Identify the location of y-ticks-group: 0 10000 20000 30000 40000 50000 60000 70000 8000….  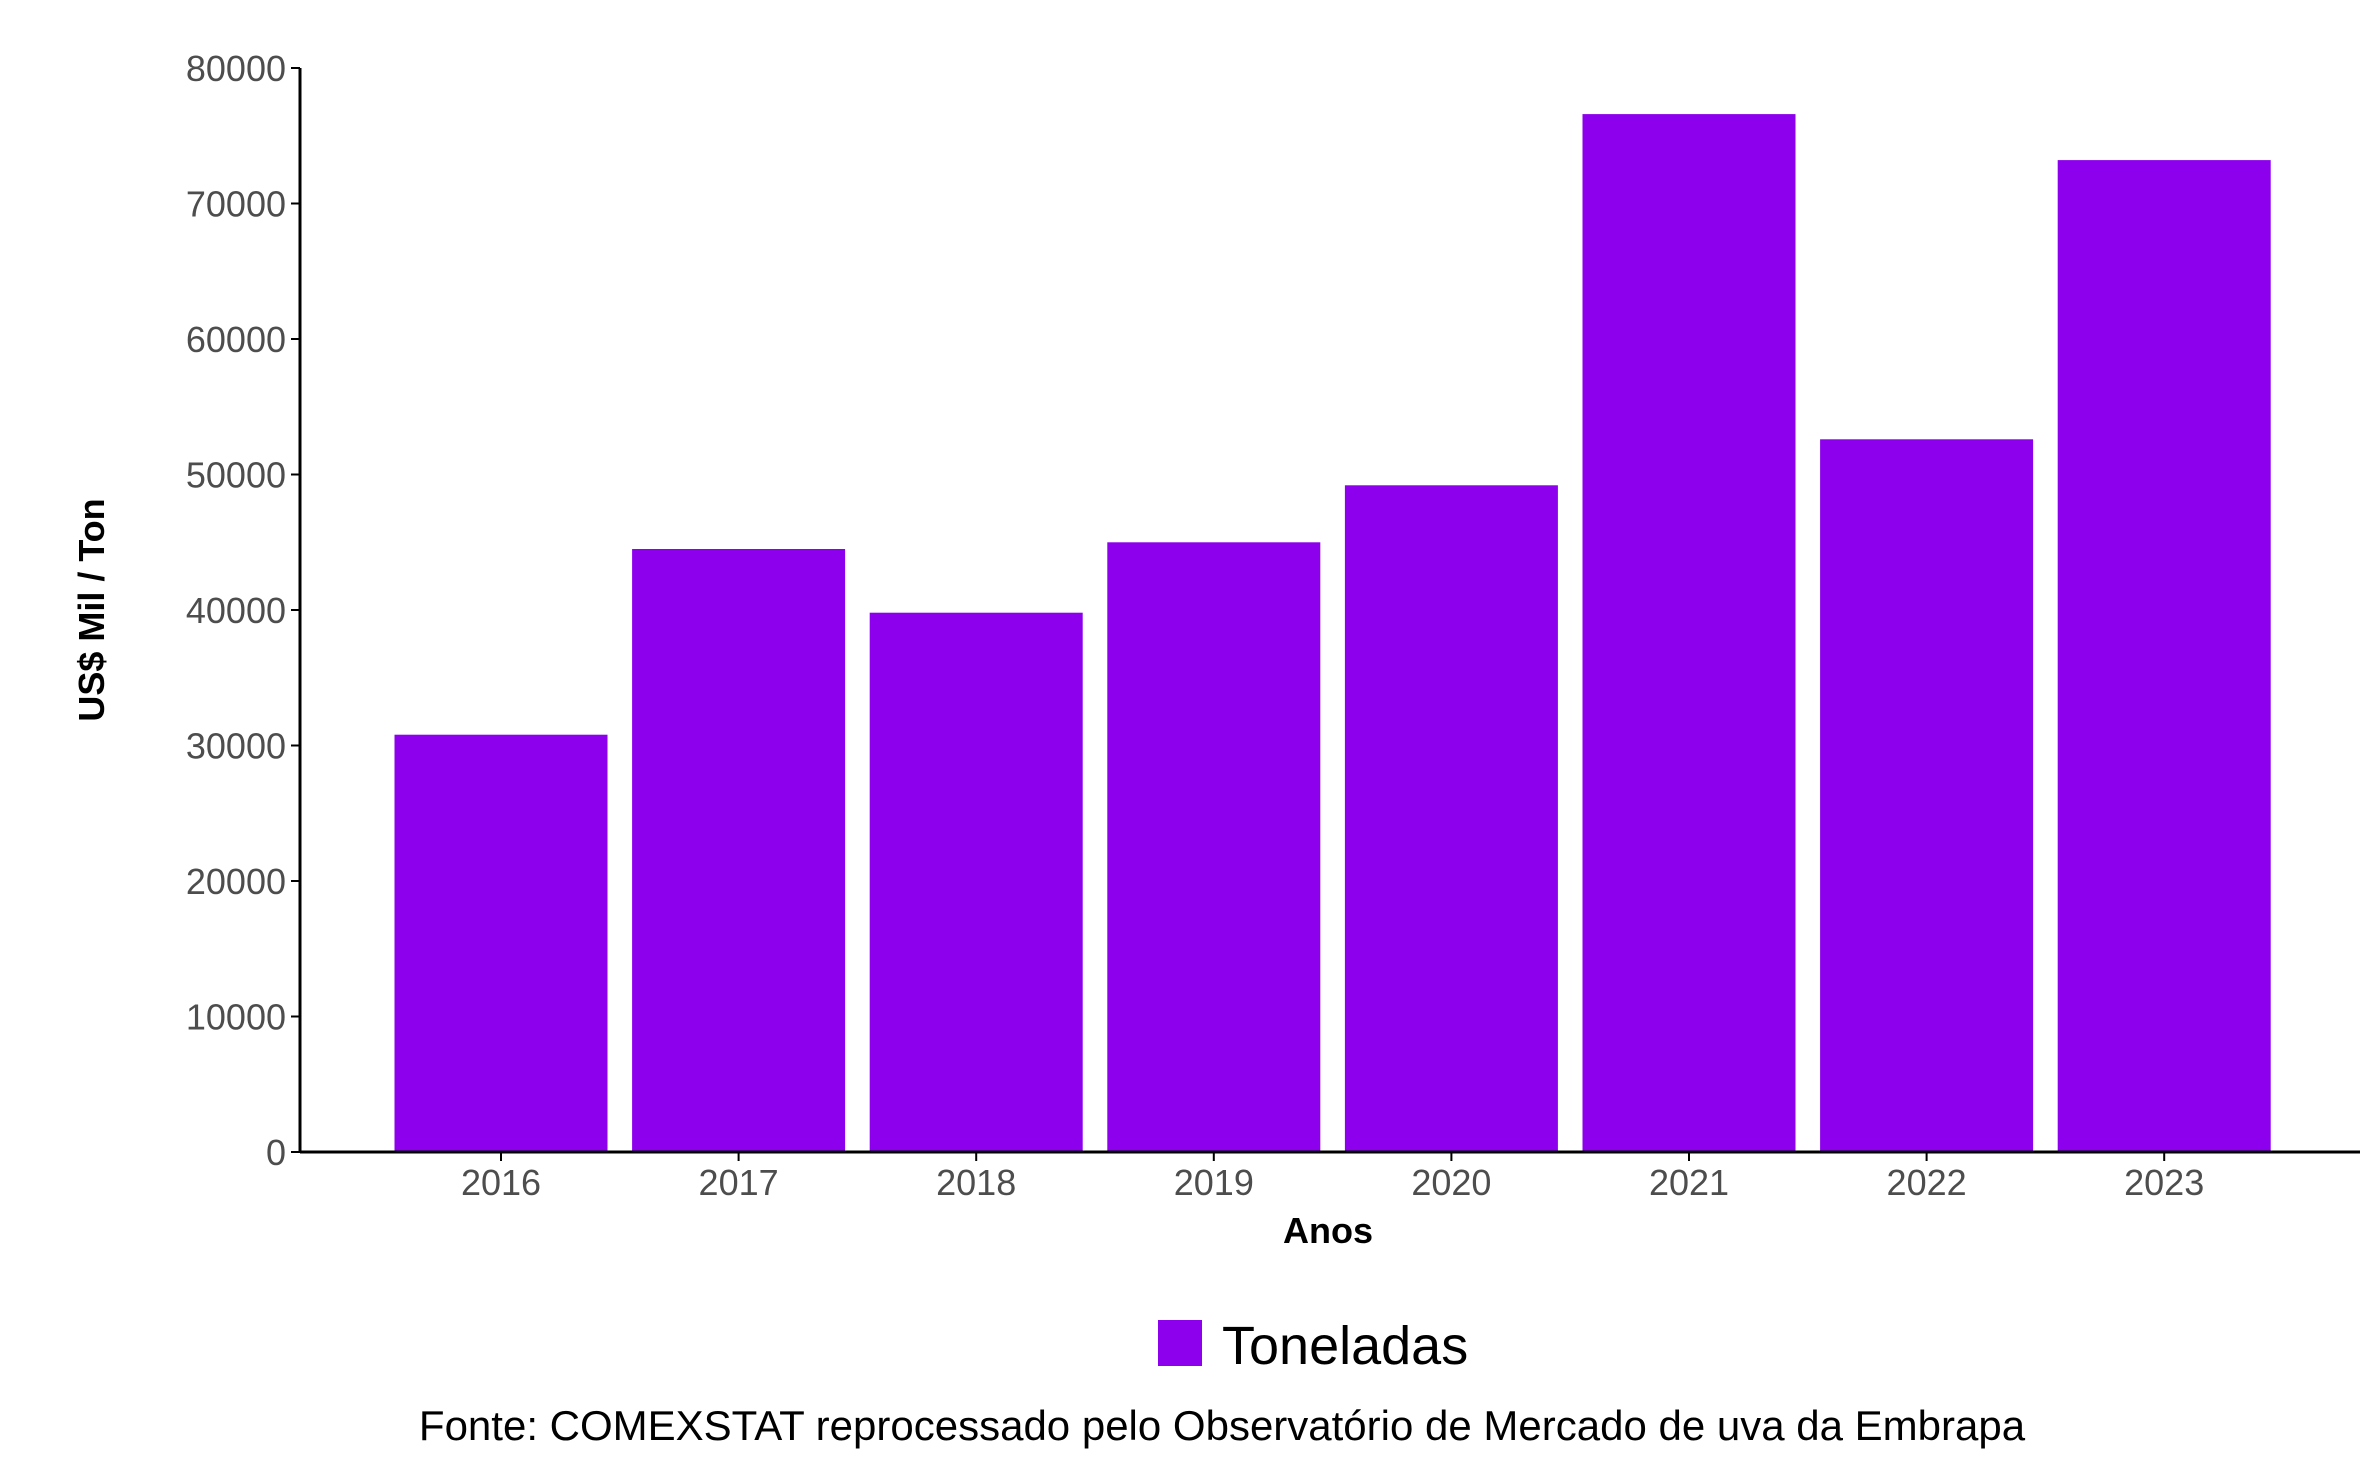
(243, 610).